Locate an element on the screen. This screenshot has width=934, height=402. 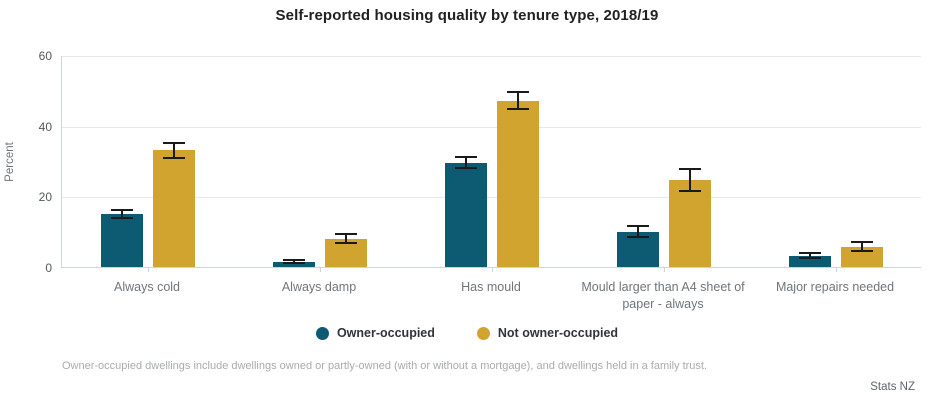
category-label: Major repairs needed is located at coordinates (835, 287).